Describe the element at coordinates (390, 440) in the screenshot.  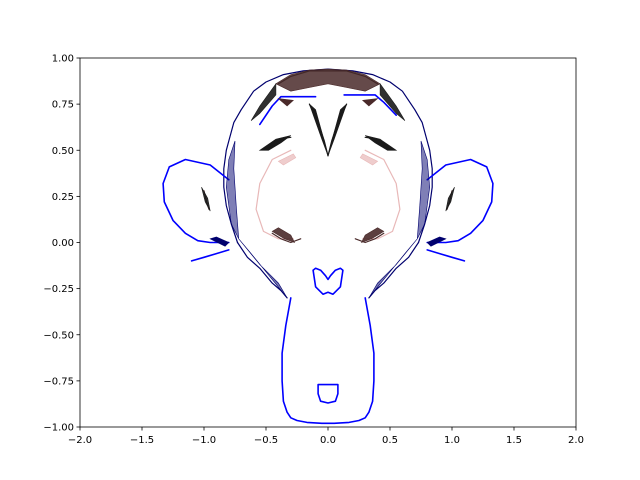
I see `x-tick-label-5: 0.5` at that location.